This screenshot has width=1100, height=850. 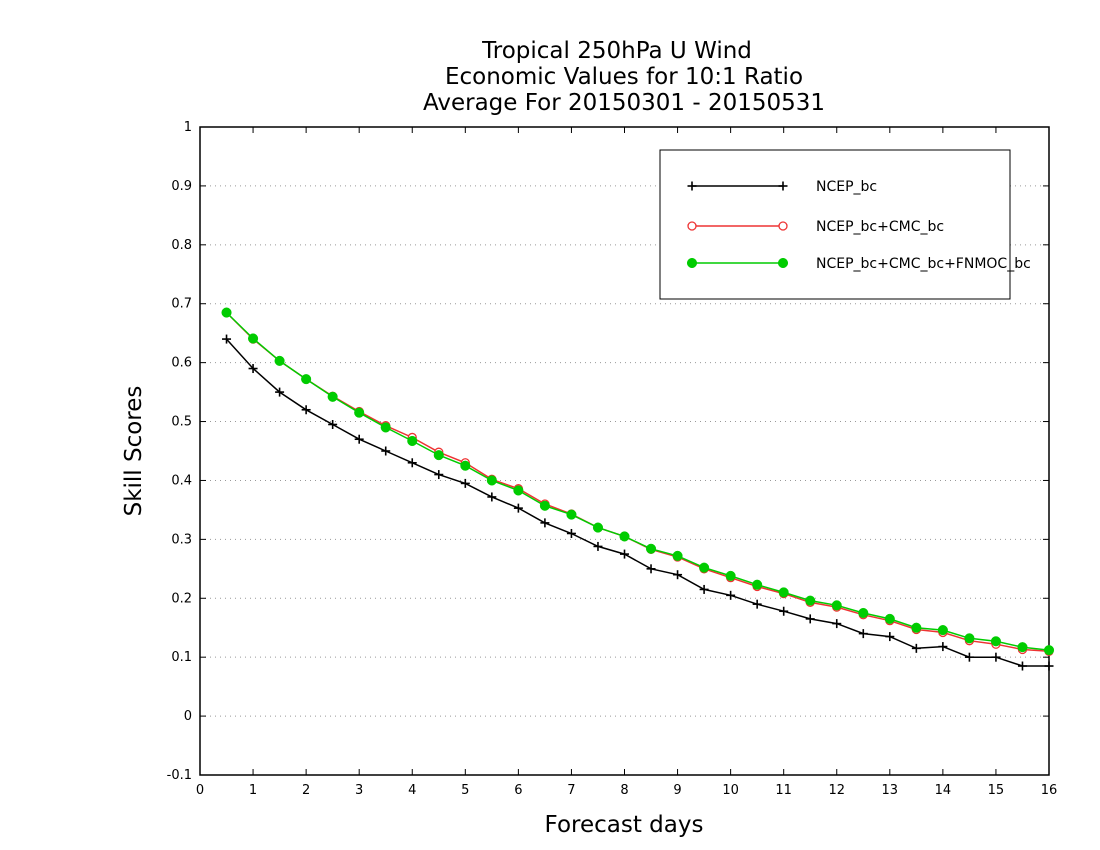 What do you see at coordinates (571, 790) in the screenshot?
I see `x-tick-label: 7` at bounding box center [571, 790].